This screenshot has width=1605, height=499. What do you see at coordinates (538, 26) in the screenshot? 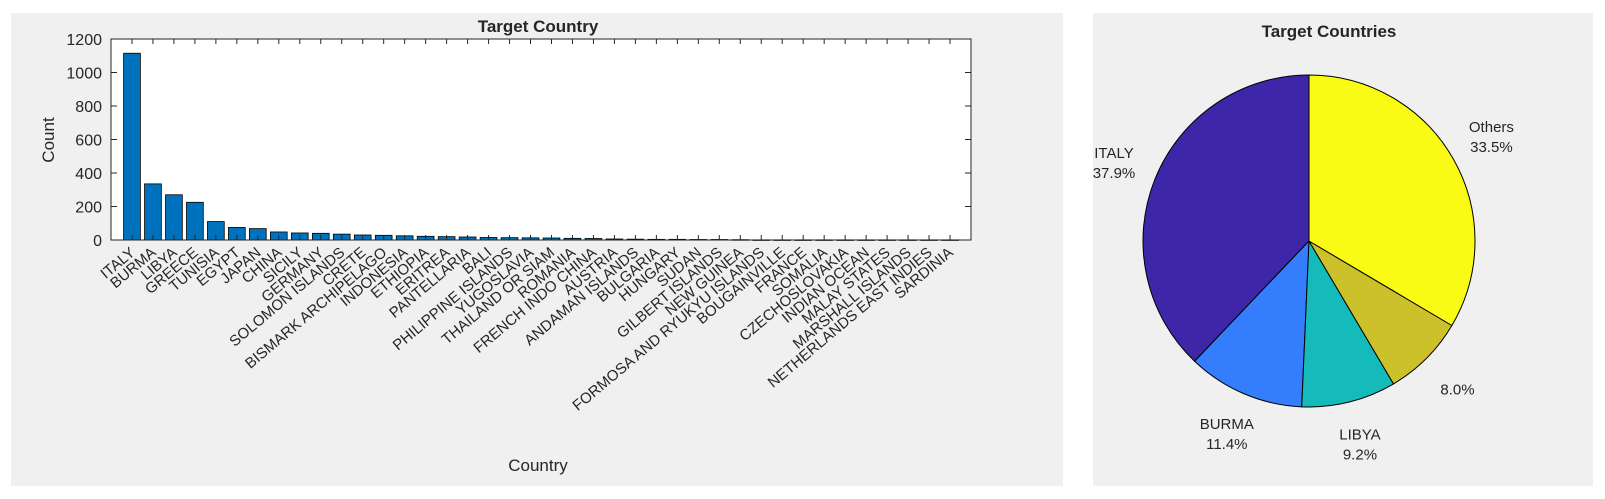
I see `bar-chart-title: Target Country` at bounding box center [538, 26].